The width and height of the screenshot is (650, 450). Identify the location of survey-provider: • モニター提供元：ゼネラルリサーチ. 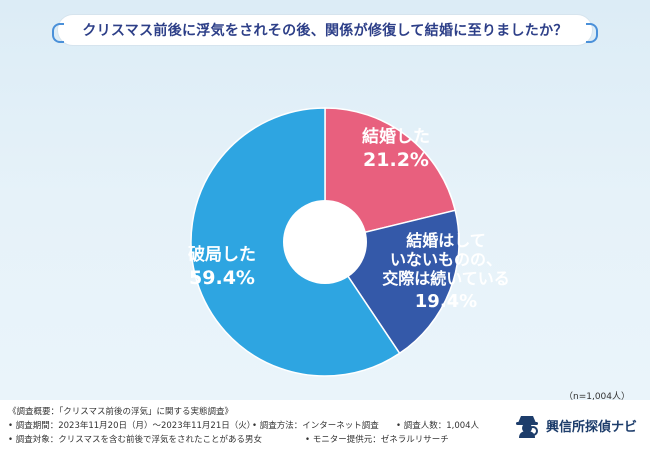
(377, 440).